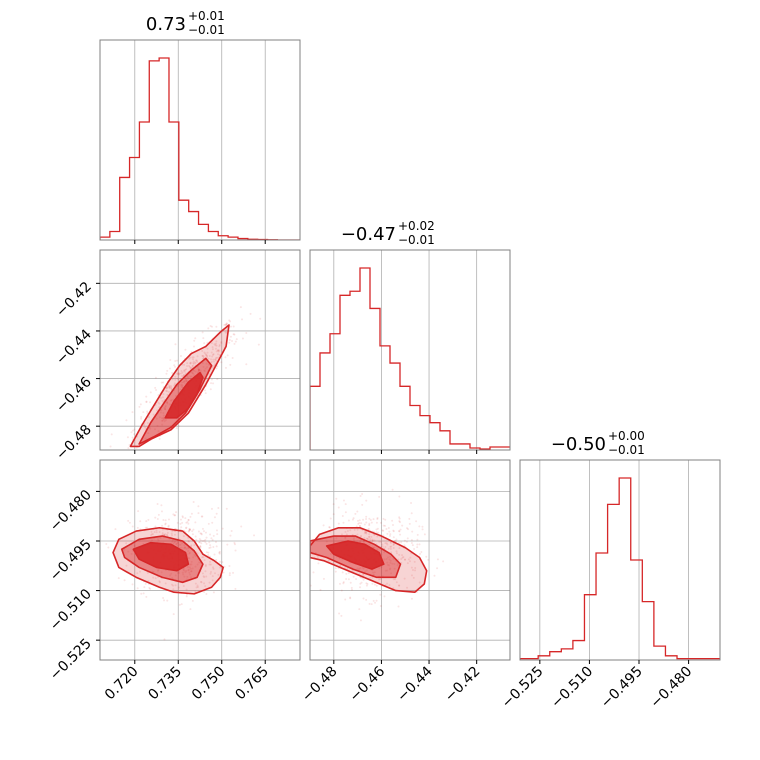  Describe the element at coordinates (626, 436) in the screenshot. I see `param-title-sup-2: +0.00` at that location.